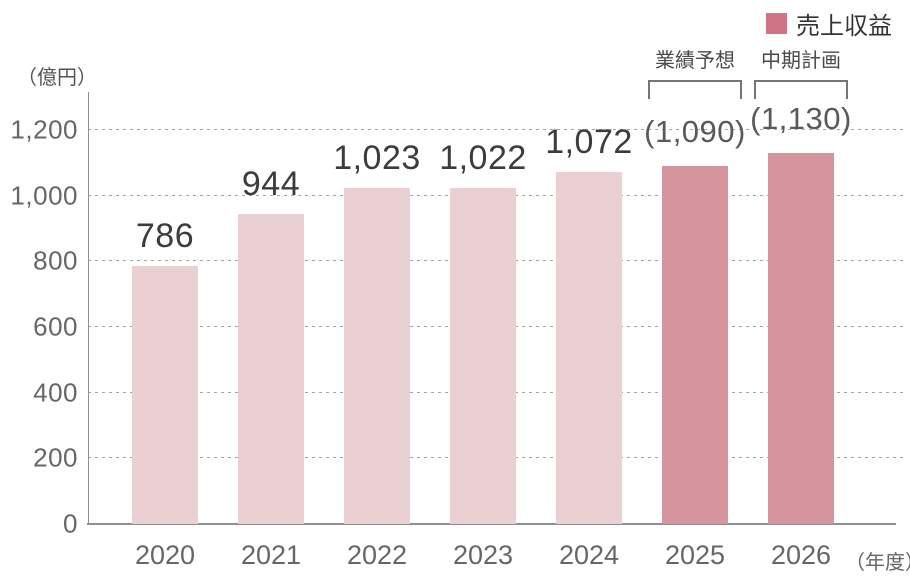 Image resolution: width=910 pixels, height=579 pixels. Describe the element at coordinates (844, 26) in the screenshot. I see `legend-label: 売上収益` at that location.